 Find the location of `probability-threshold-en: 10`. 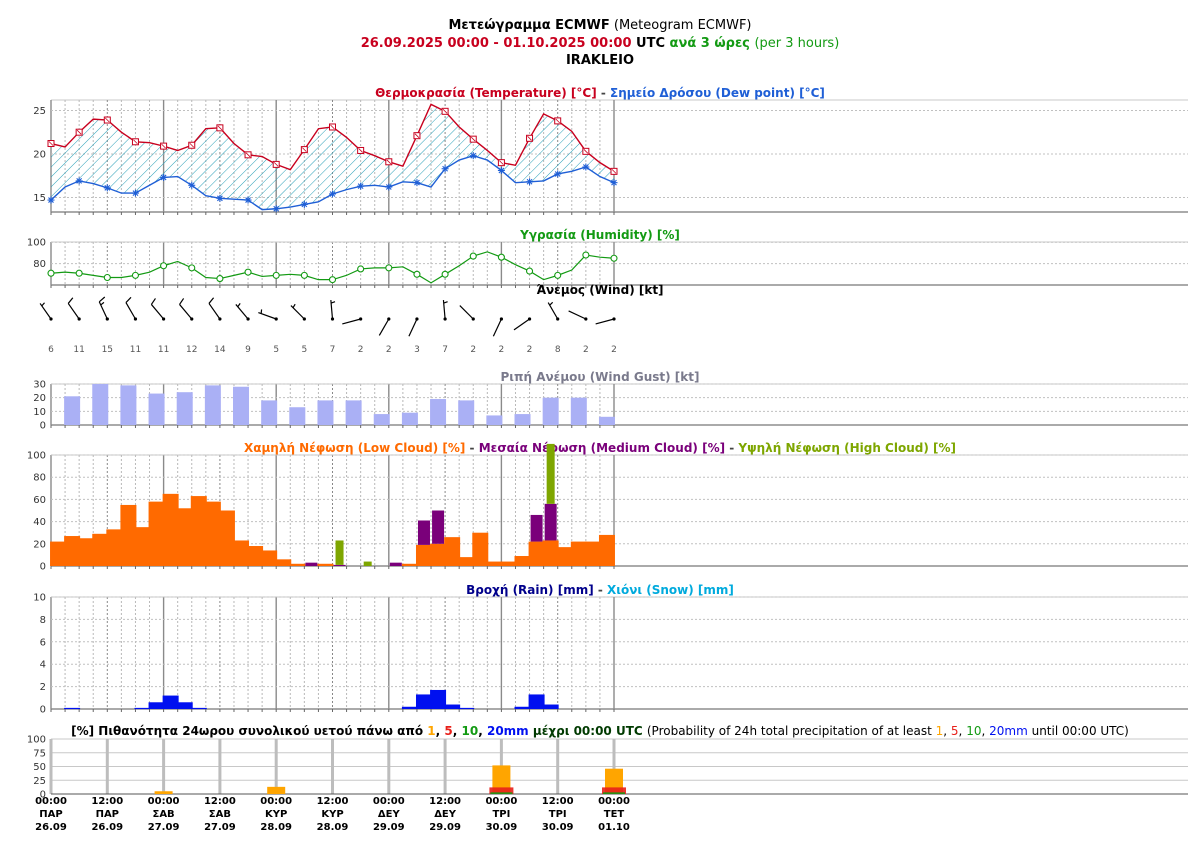

probability-threshold-en: 10 is located at coordinates (973, 731).